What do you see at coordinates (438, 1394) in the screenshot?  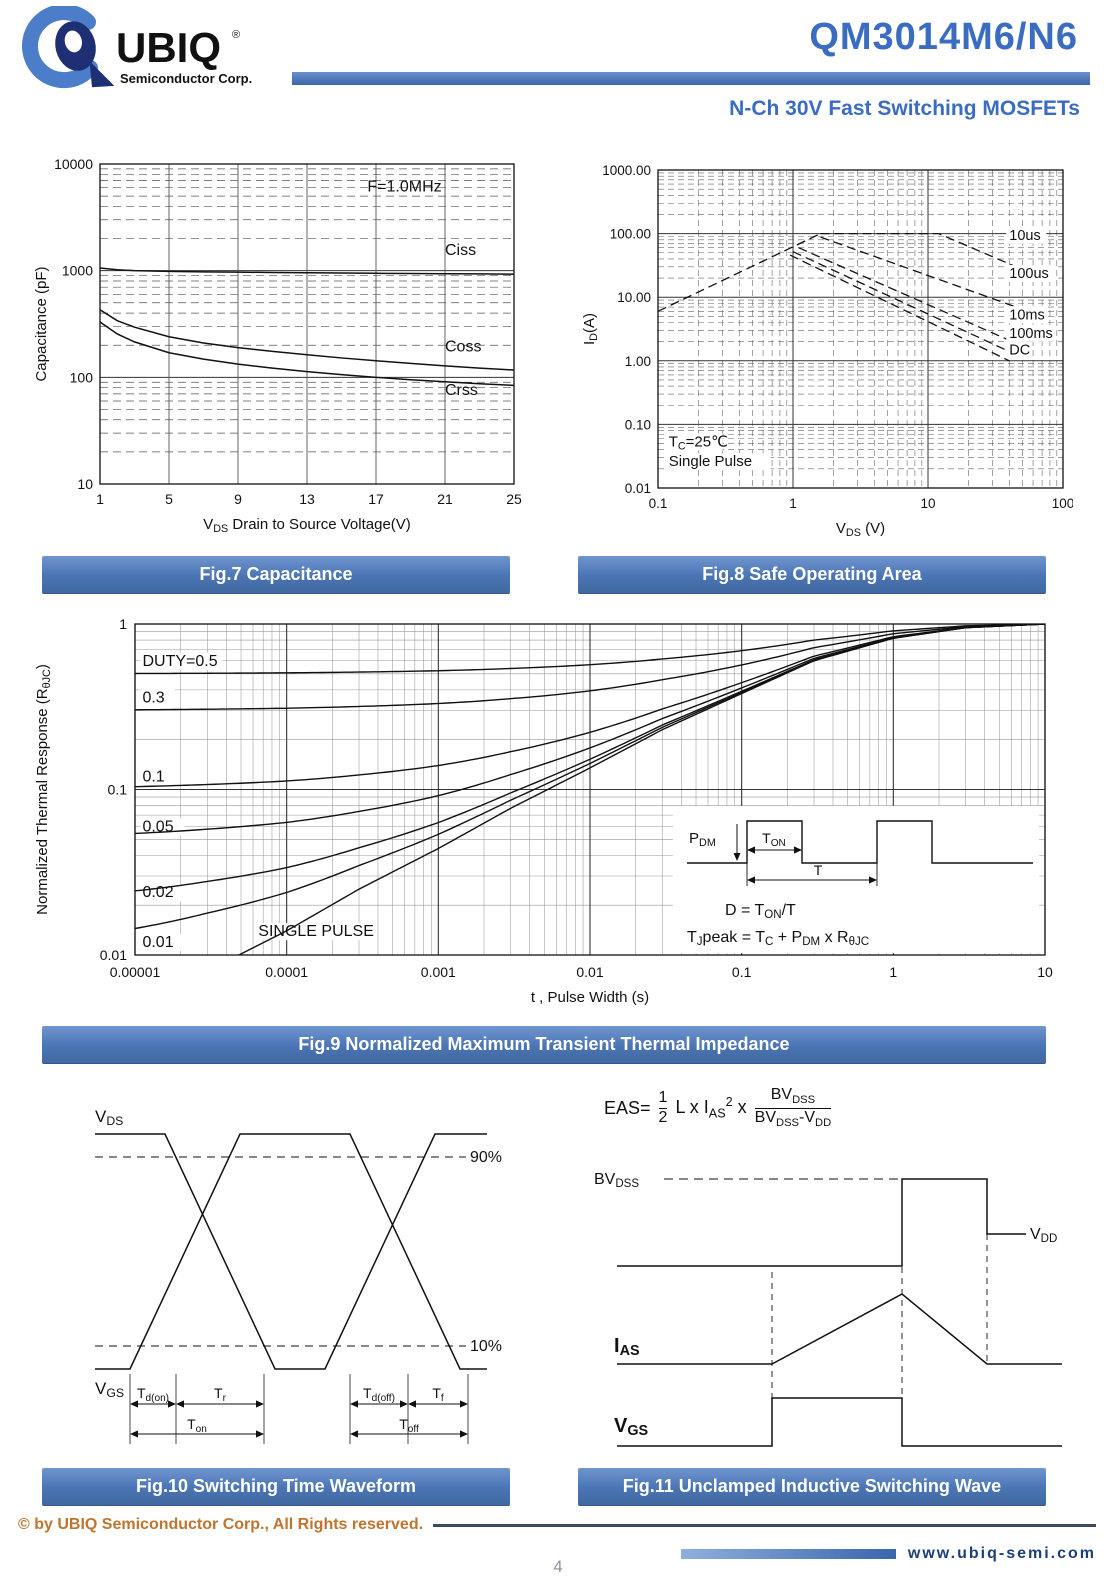 I see `svg-text: Tf` at bounding box center [438, 1394].